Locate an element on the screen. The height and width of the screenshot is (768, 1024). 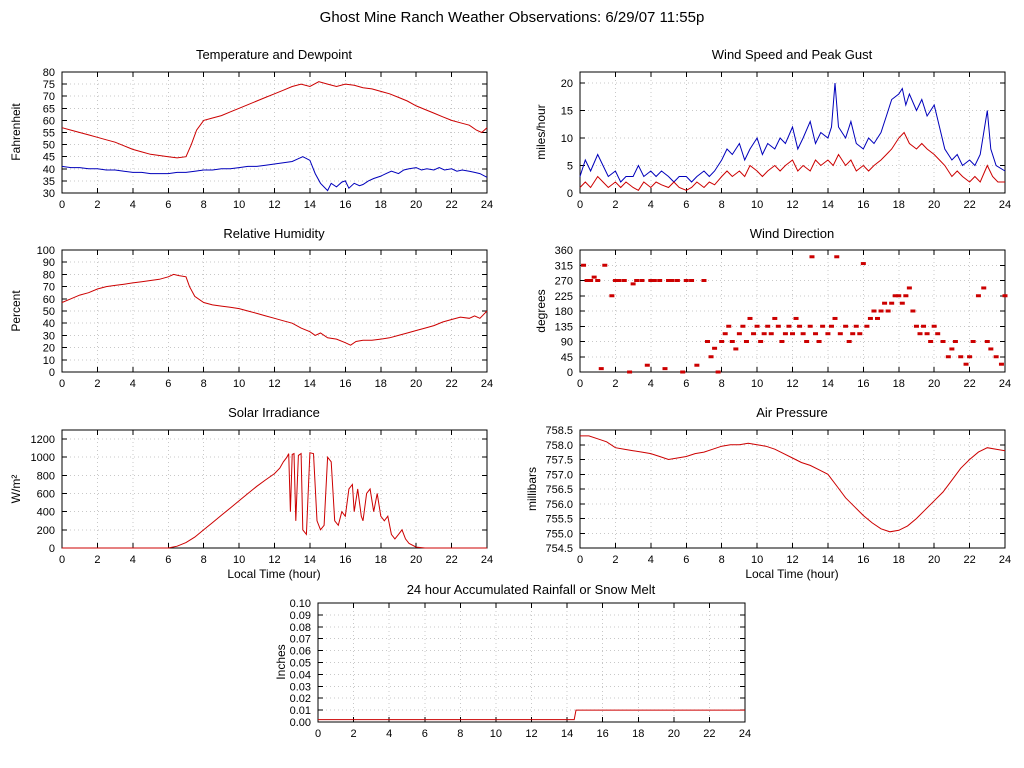
rain-y-axis-label: Inches is located at coordinates (281, 661).